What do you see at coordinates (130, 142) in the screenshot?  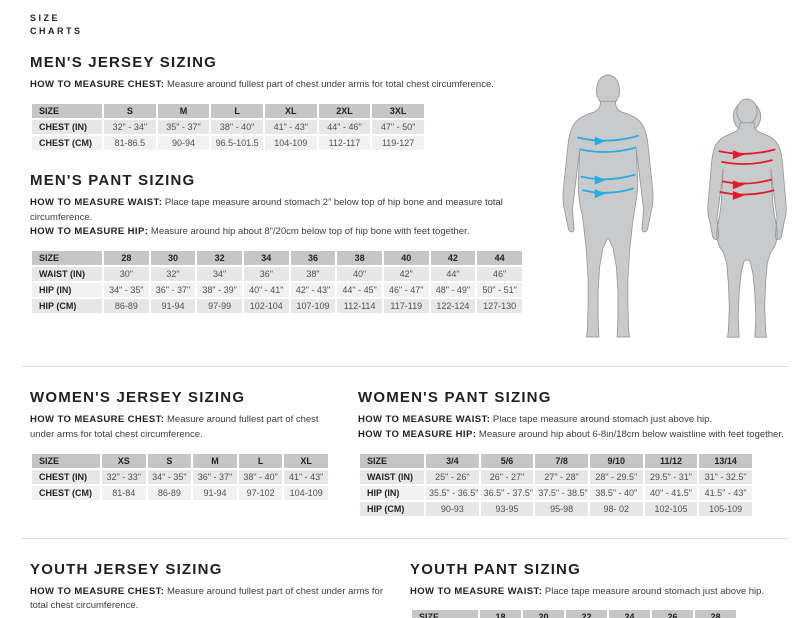 I see `table-cell: 81-86.5` at bounding box center [130, 142].